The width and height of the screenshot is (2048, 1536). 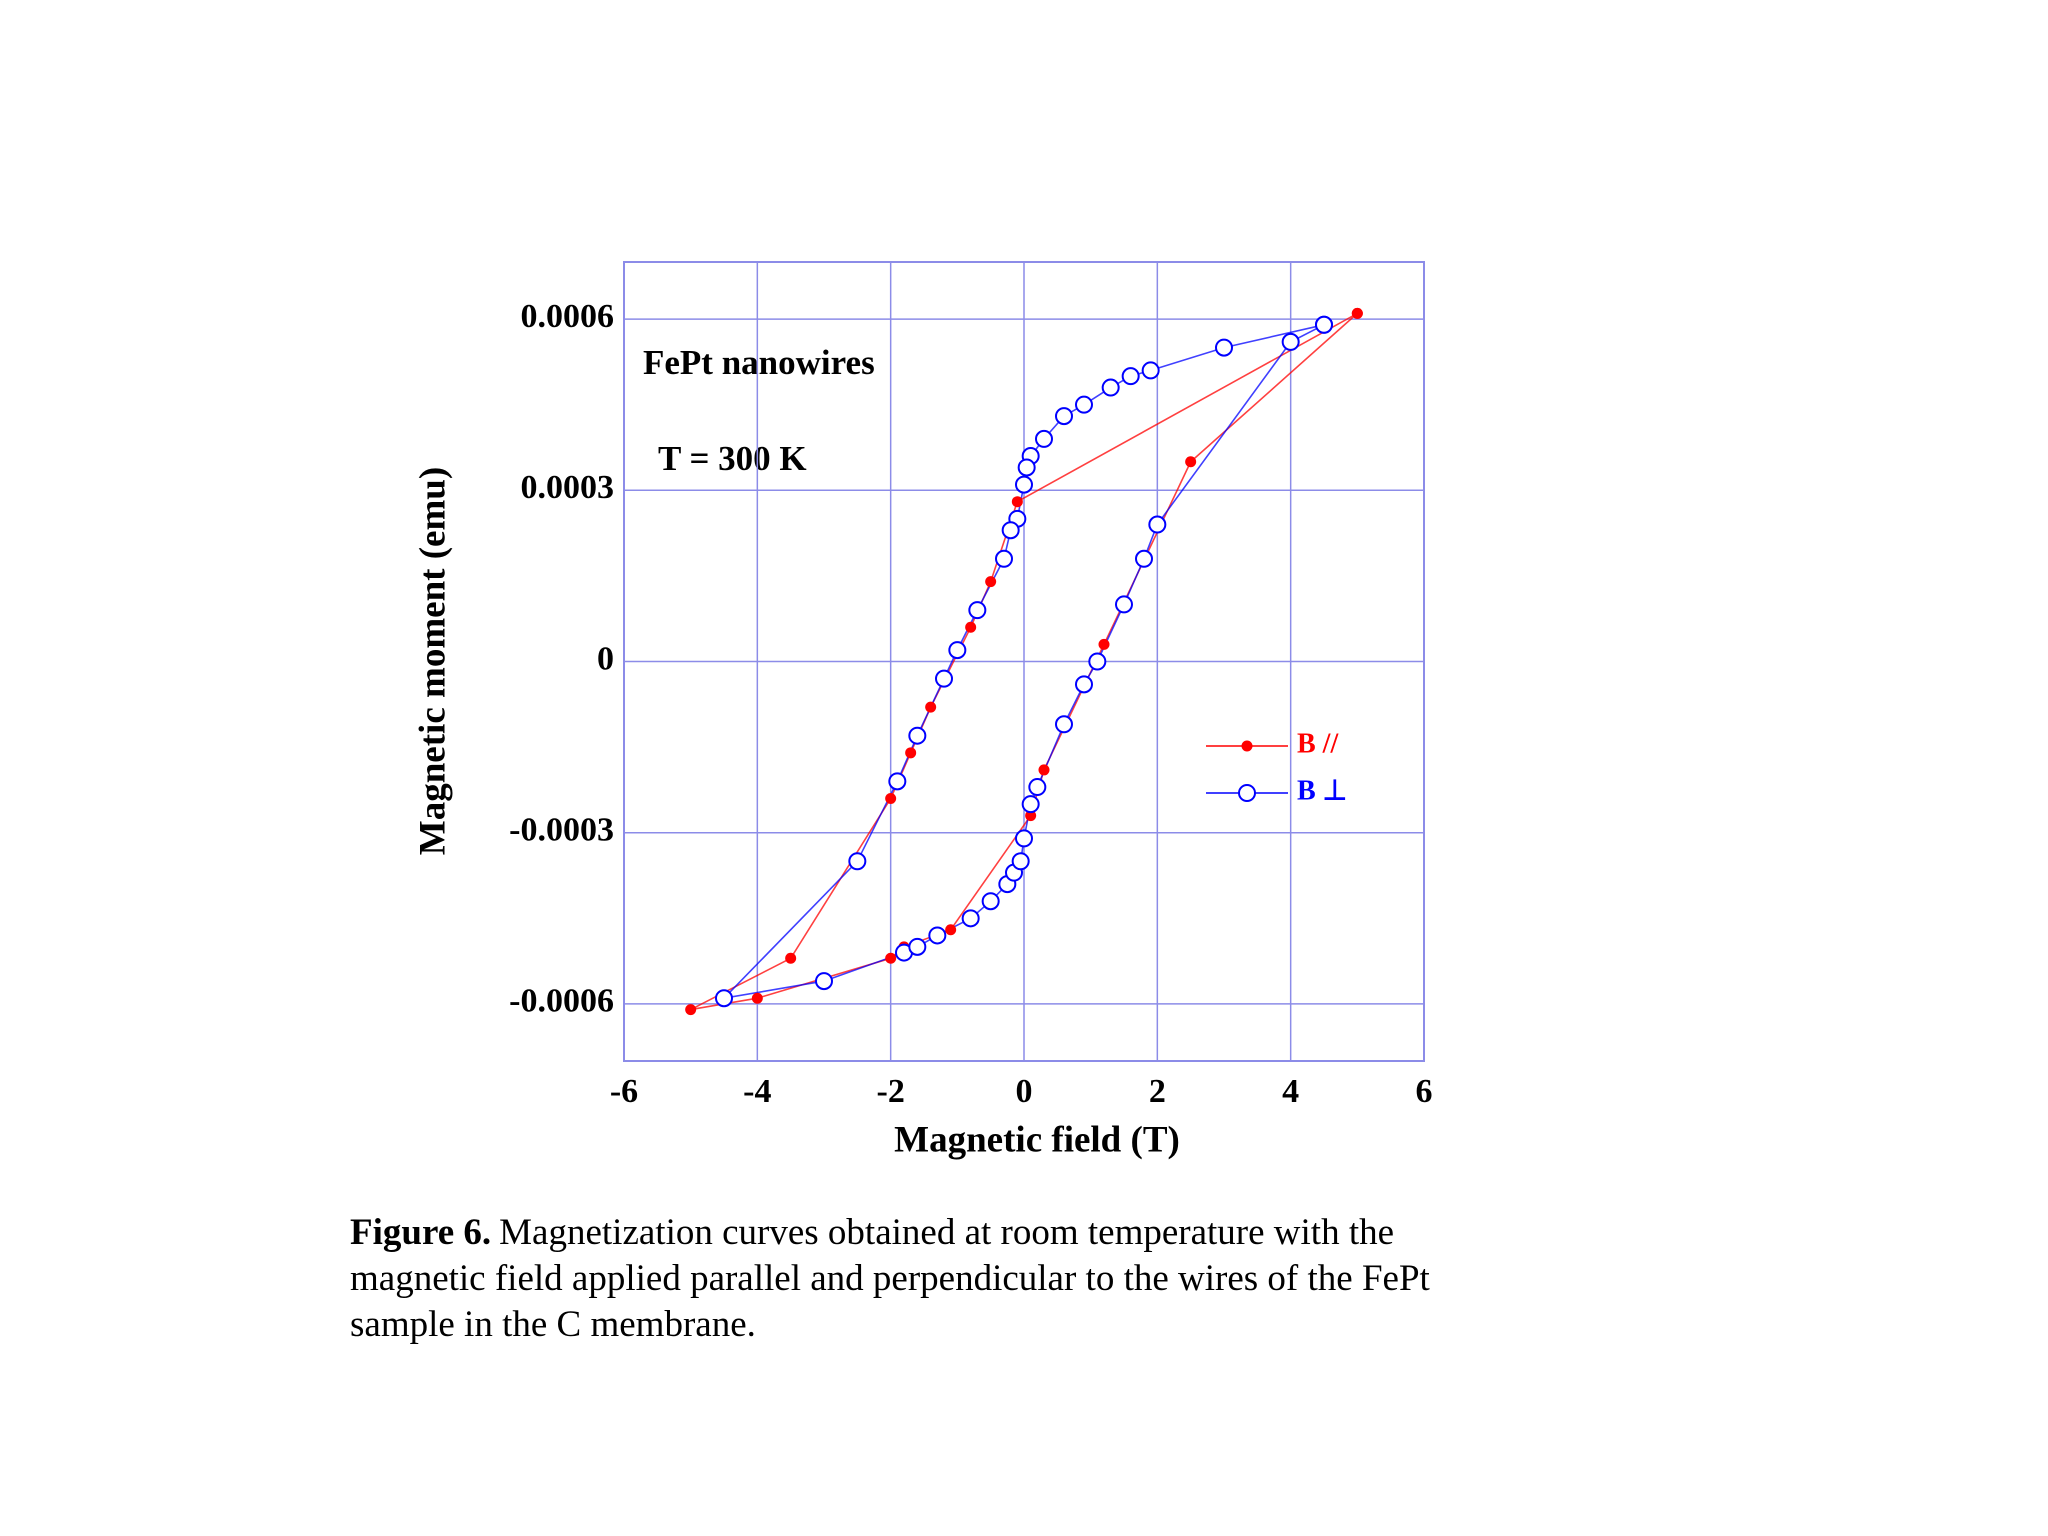 What do you see at coordinates (732, 458) in the screenshot?
I see `annotation: T = 300 K` at bounding box center [732, 458].